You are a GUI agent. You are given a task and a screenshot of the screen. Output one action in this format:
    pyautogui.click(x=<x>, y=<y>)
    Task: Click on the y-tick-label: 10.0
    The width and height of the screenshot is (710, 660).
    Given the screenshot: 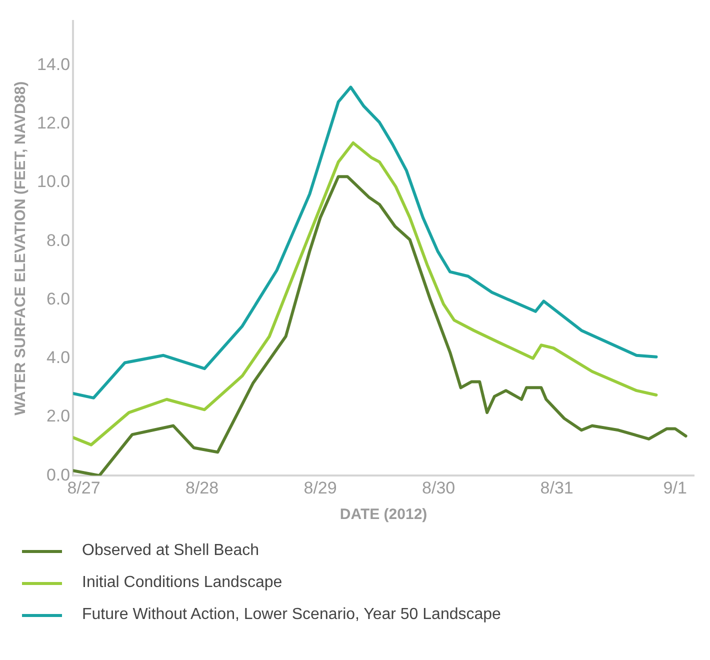 What is the action you would take?
    pyautogui.click(x=53, y=182)
    